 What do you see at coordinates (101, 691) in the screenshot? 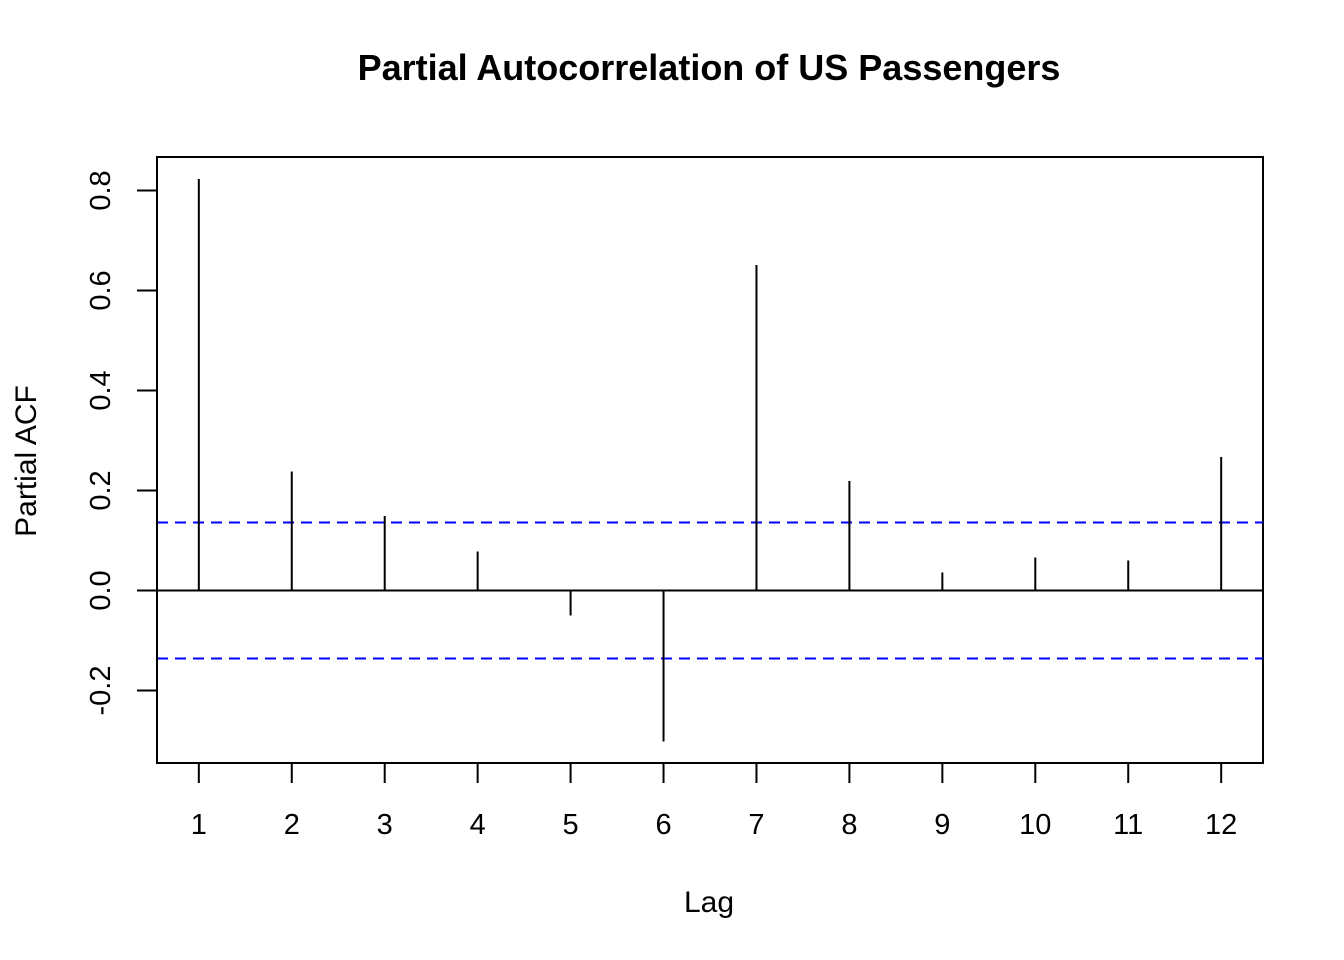
I see `y-tick-label--0.2: -0.2` at bounding box center [101, 691].